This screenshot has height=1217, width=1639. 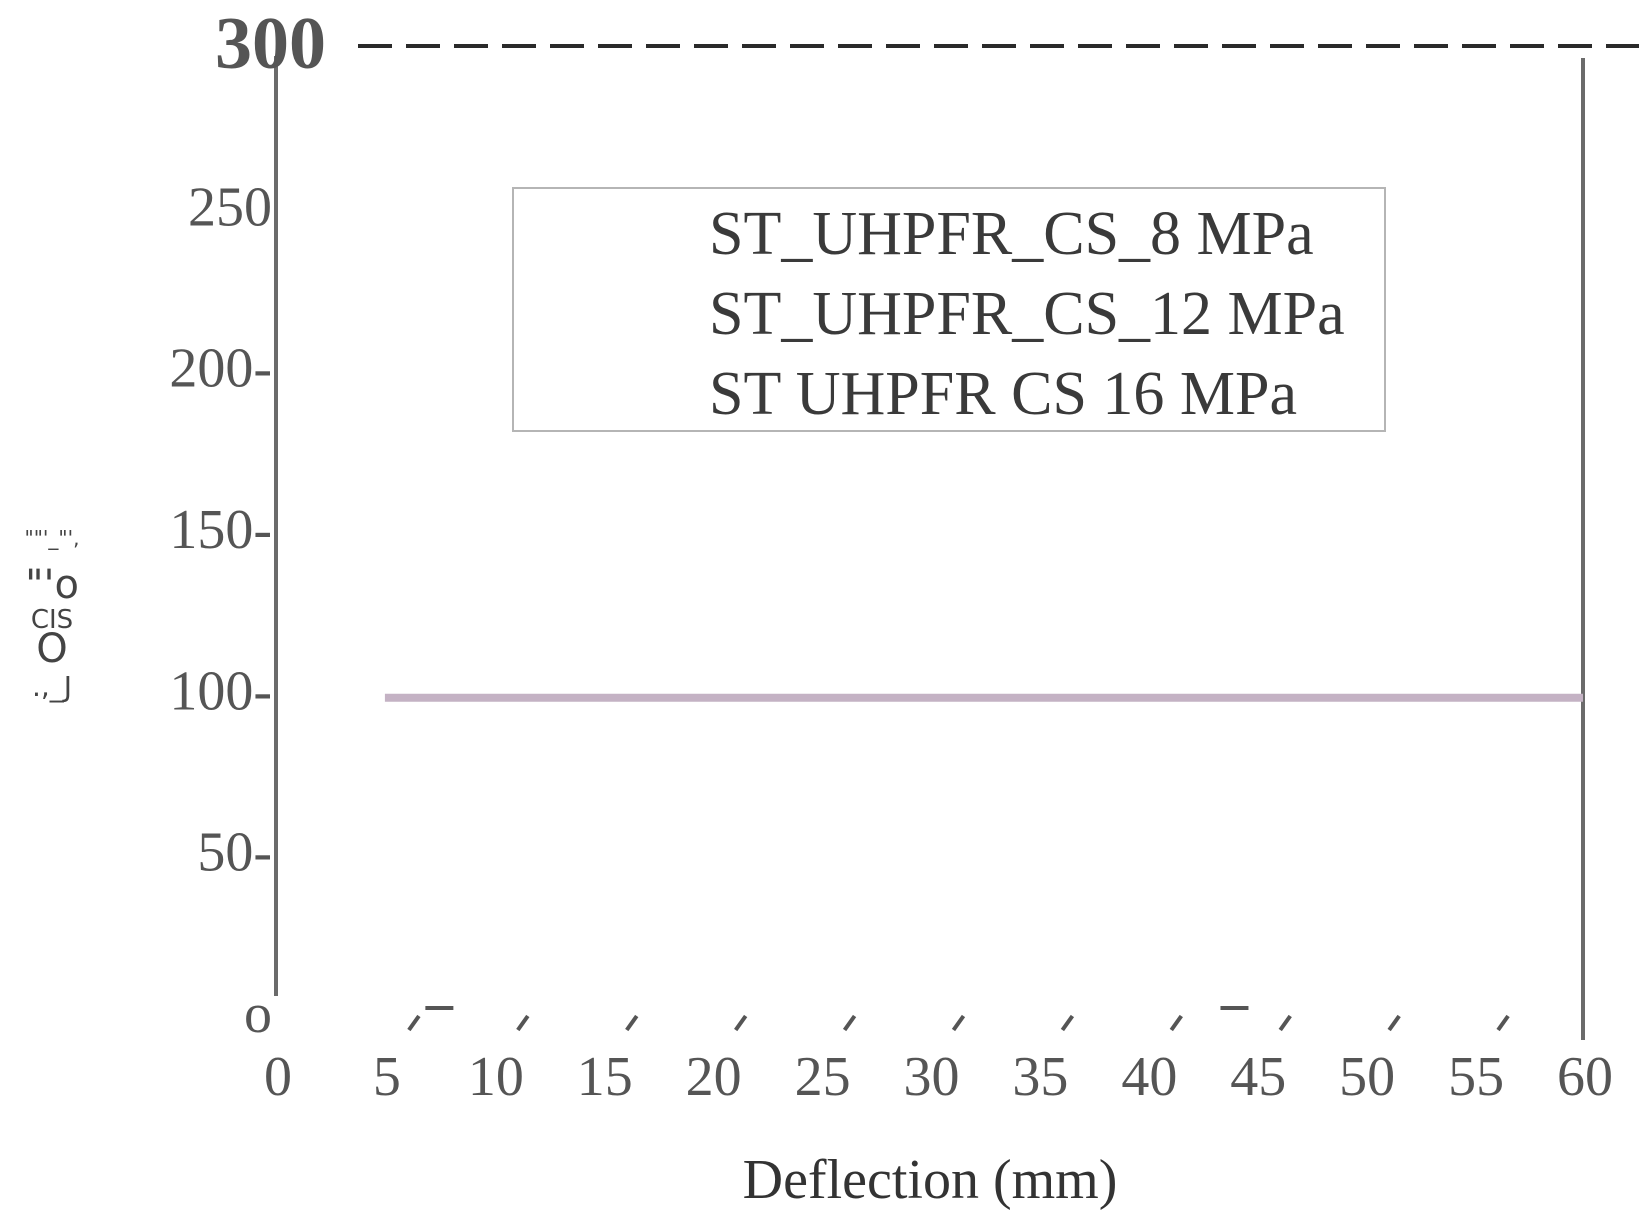 I want to click on legend-box, so click(x=949, y=309).